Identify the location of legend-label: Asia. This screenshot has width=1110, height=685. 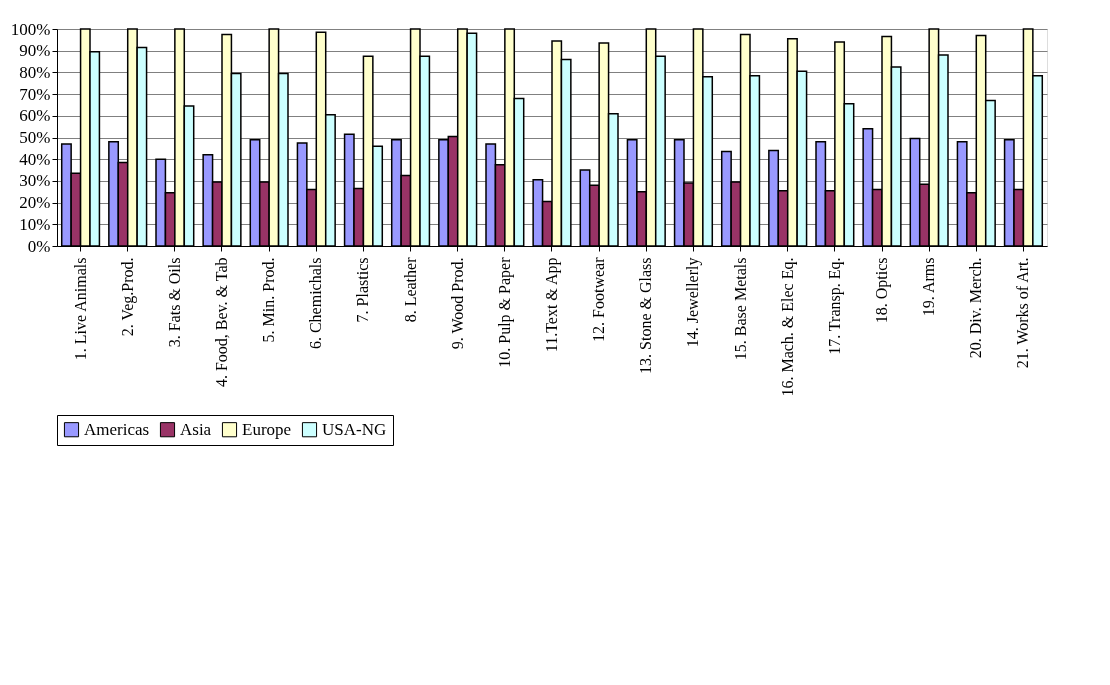
(196, 429).